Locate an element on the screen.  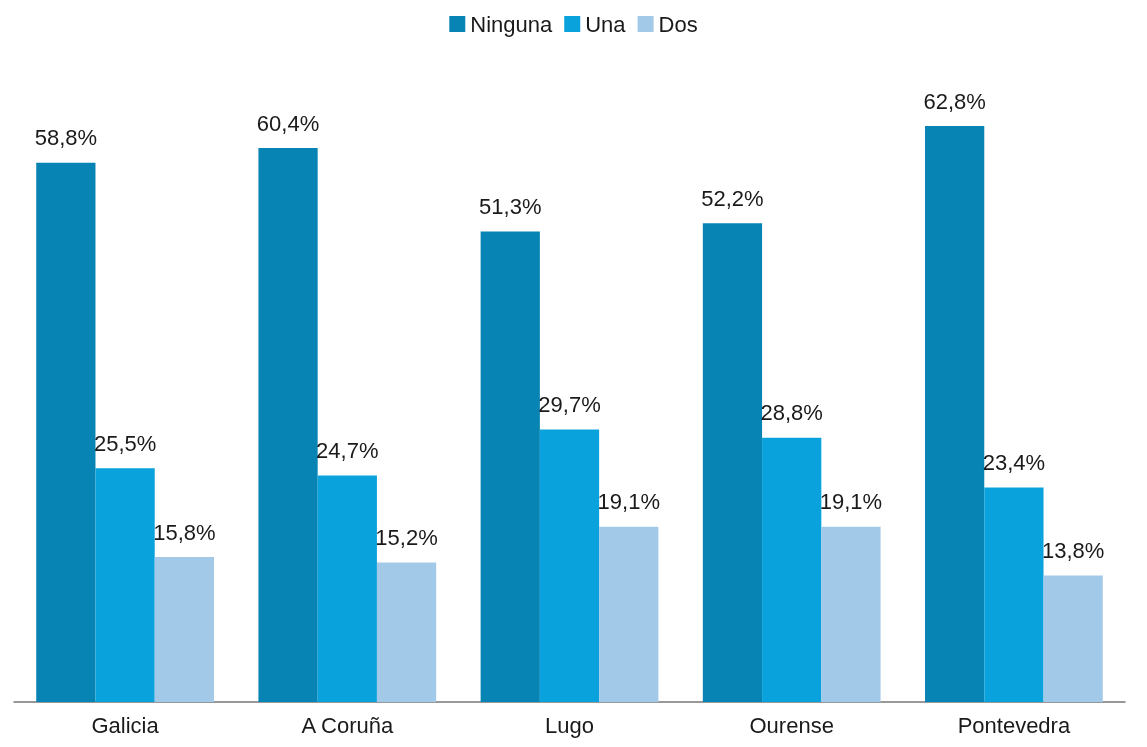
data-label: 25,5% is located at coordinates (125, 443).